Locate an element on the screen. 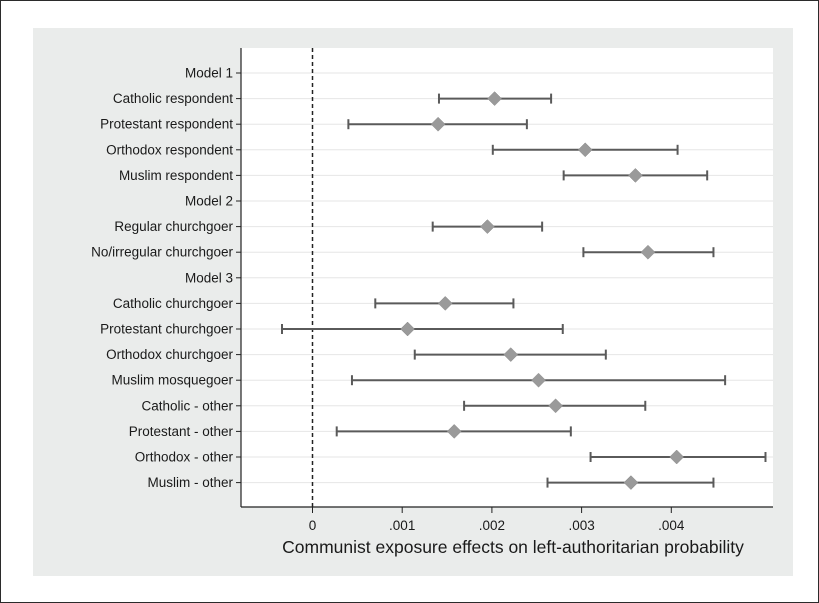 This screenshot has height=603, width=819. row-label: Catholic churchgoer is located at coordinates (173, 303).